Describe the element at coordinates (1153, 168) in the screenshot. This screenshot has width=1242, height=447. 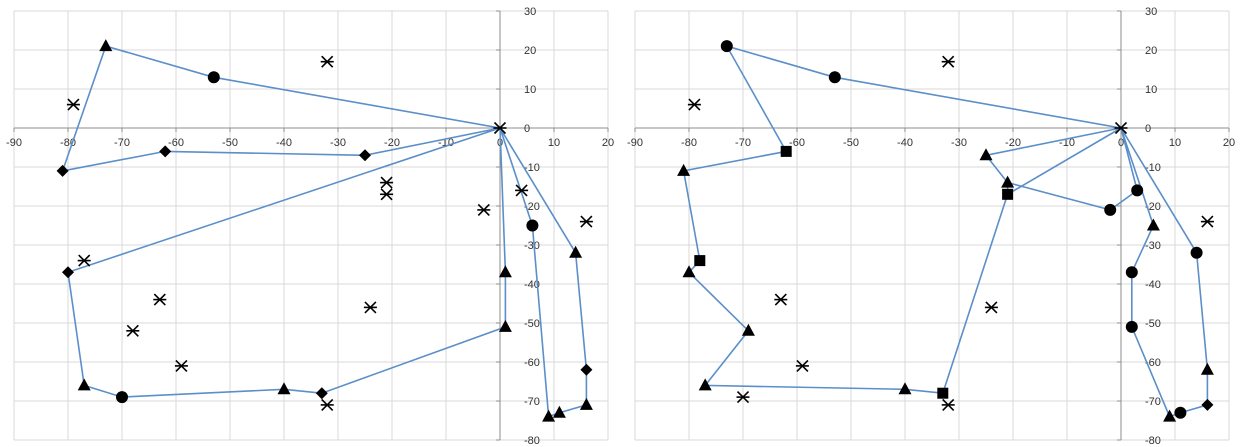
I see `y-tick-label: -10` at that location.